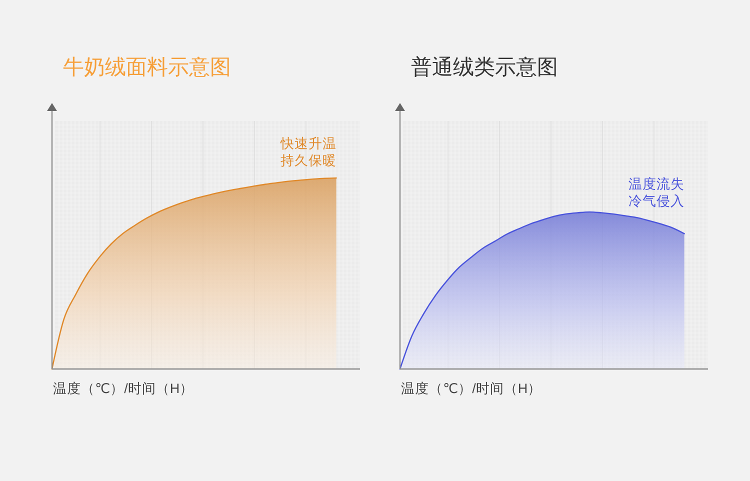  Describe the element at coordinates (147, 67) in the screenshot. I see `chart-title: 牛奶绒面料示意图` at that location.